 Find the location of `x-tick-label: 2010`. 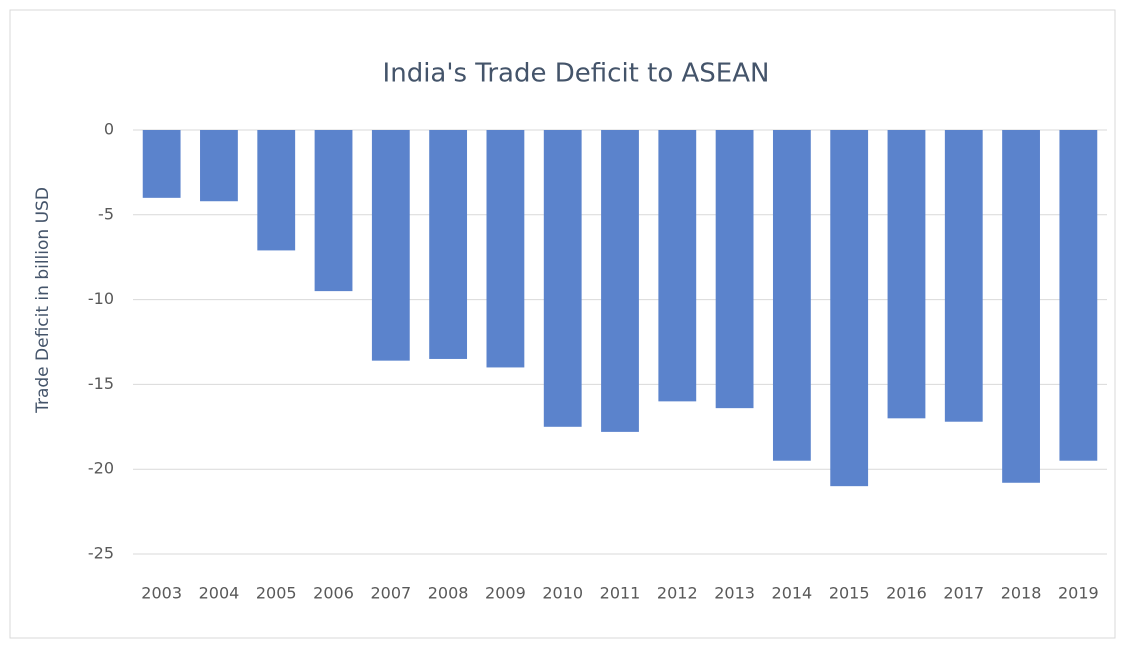

x-tick-label: 2010 is located at coordinates (562, 593).